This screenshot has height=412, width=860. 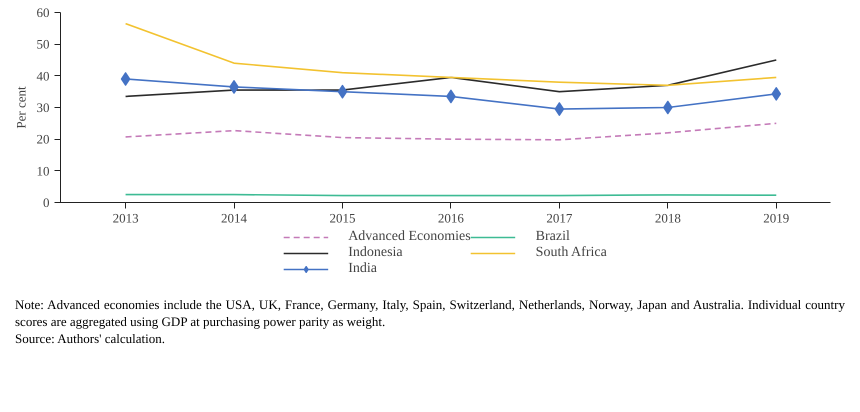 What do you see at coordinates (571, 253) in the screenshot?
I see `legend-label: South Africa` at bounding box center [571, 253].